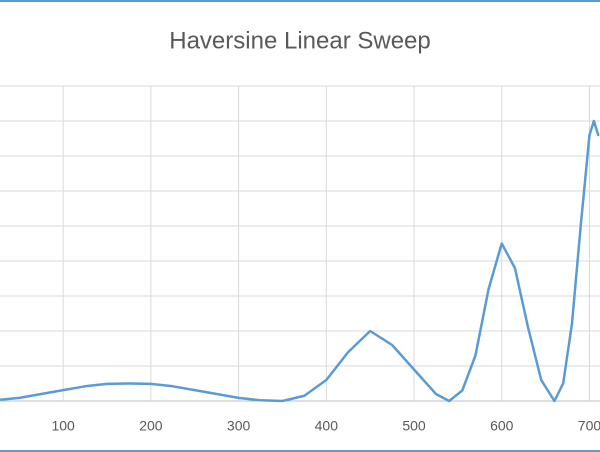  I want to click on x-tick-label: 700, so click(589, 426).